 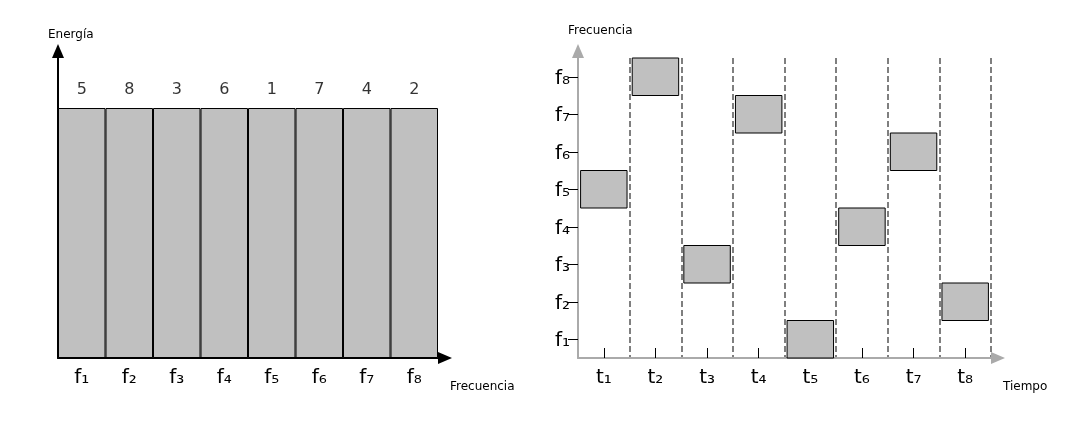 What do you see at coordinates (913, 376) in the screenshot?
I see `x-tick-label: t₇` at bounding box center [913, 376].